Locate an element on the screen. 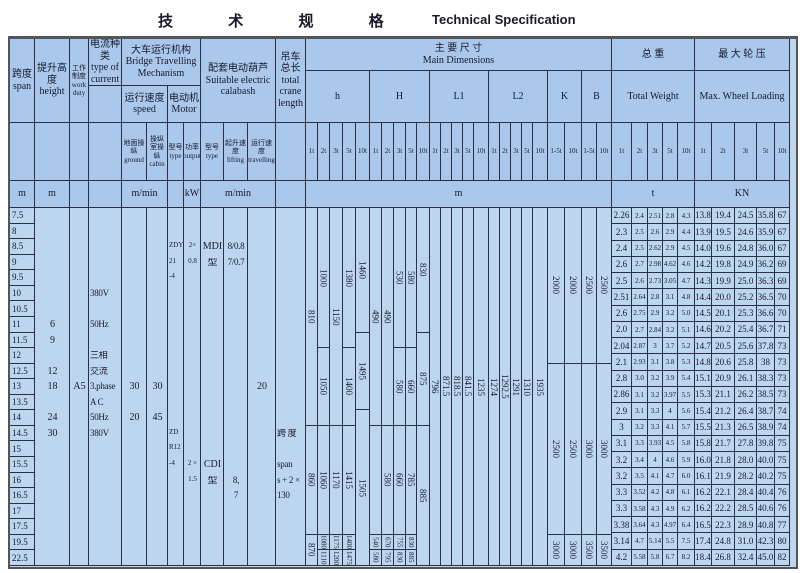 This screenshot has width=800, height=573. total-weight-value: 3.0 is located at coordinates (639, 378).